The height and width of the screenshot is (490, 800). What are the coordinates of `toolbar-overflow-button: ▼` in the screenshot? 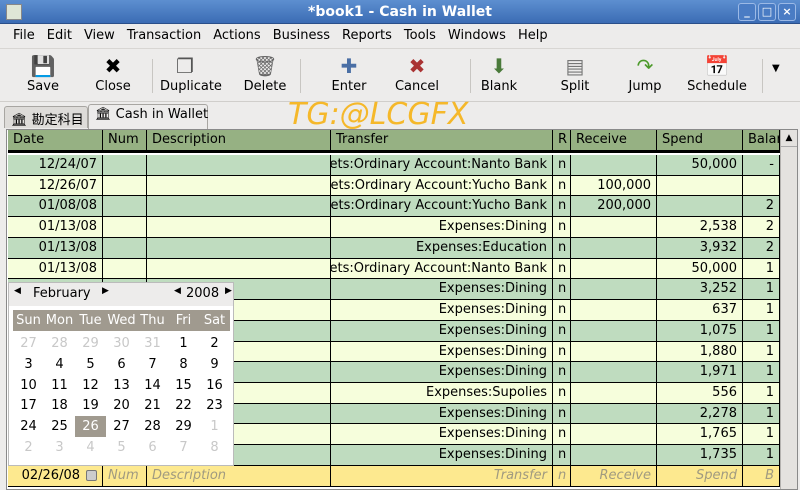 It's located at (776, 68).